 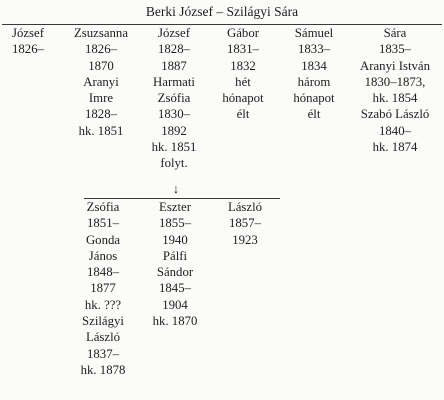 What do you see at coordinates (395, 130) in the screenshot?
I see `person-line: 1840–` at bounding box center [395, 130].